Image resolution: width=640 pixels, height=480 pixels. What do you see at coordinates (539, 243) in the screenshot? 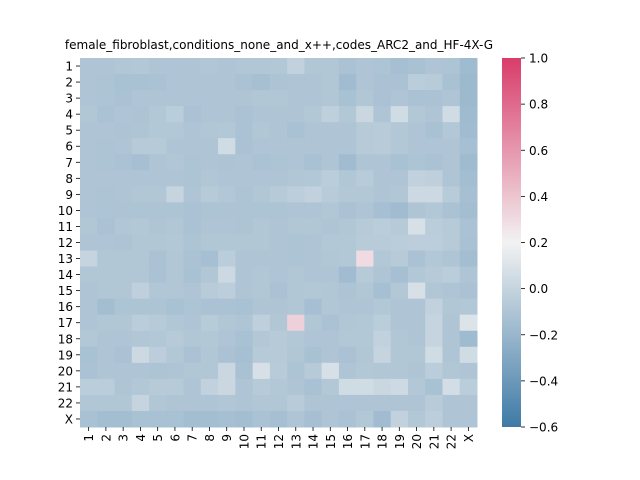
I see `colorbar-ticks: 1.0 0.8 0.6 0.4 0.2 0.0 −0.2 −0.4 −0.6` at bounding box center [539, 243].